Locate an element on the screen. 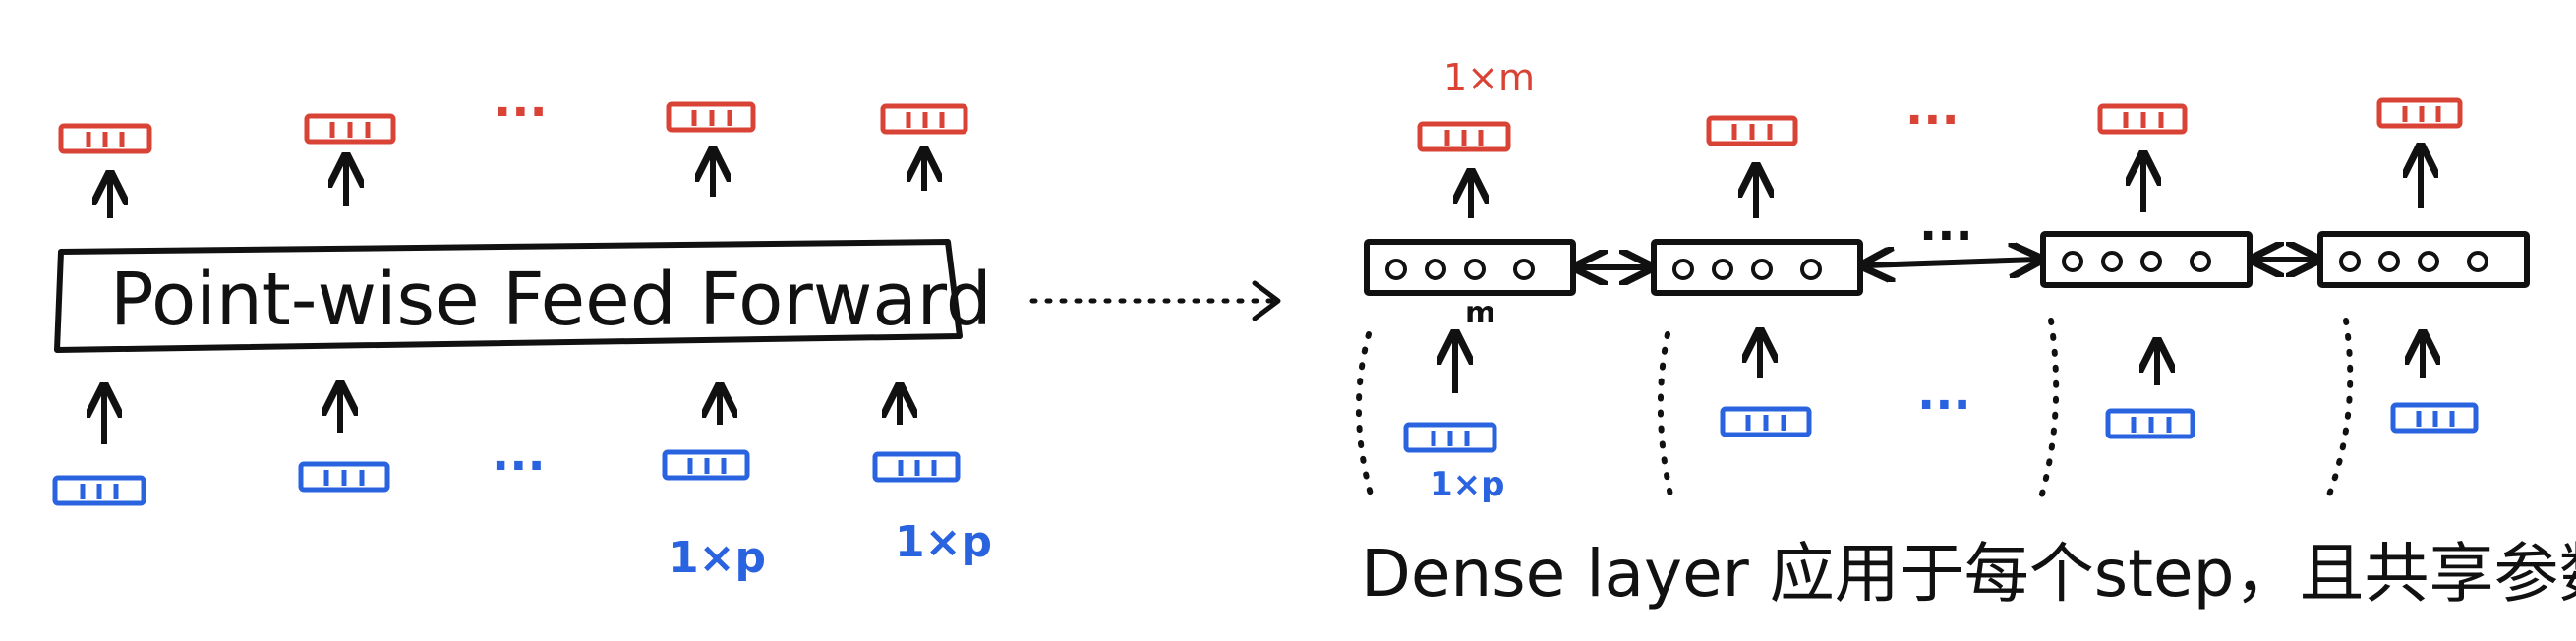  left-output-ellipsis: ··· is located at coordinates (521, 112).